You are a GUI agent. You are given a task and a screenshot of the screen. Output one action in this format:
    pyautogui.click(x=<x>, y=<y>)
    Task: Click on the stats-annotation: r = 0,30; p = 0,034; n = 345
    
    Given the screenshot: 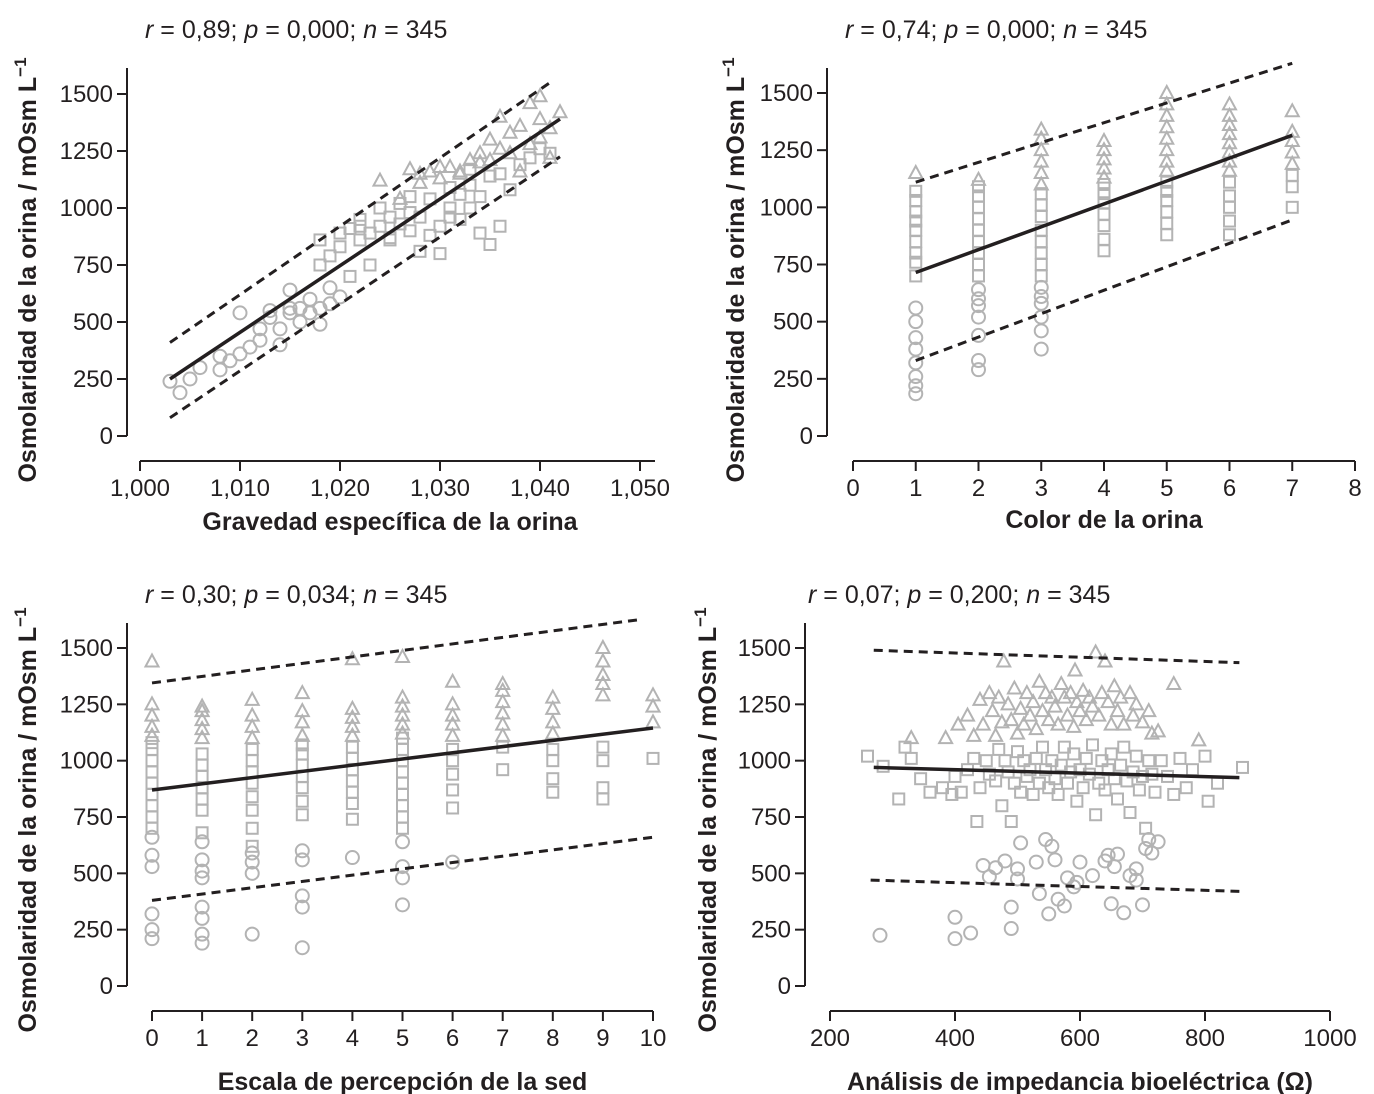 What is the action you would take?
    pyautogui.click(x=296, y=595)
    